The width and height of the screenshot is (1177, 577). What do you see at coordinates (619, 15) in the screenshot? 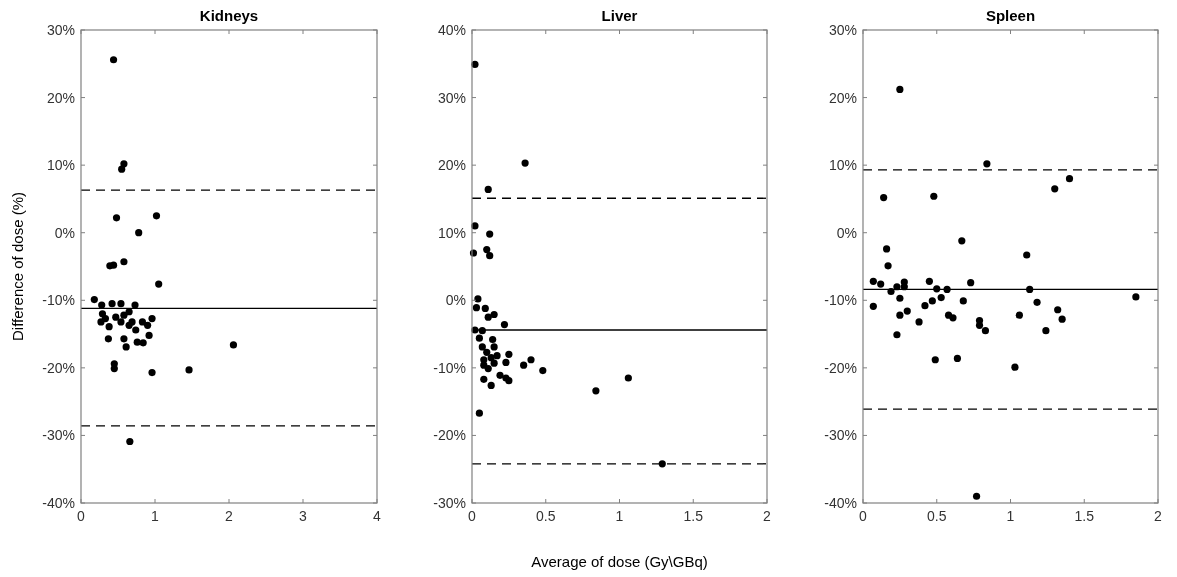
I see `chart-title: Liver` at bounding box center [619, 15].